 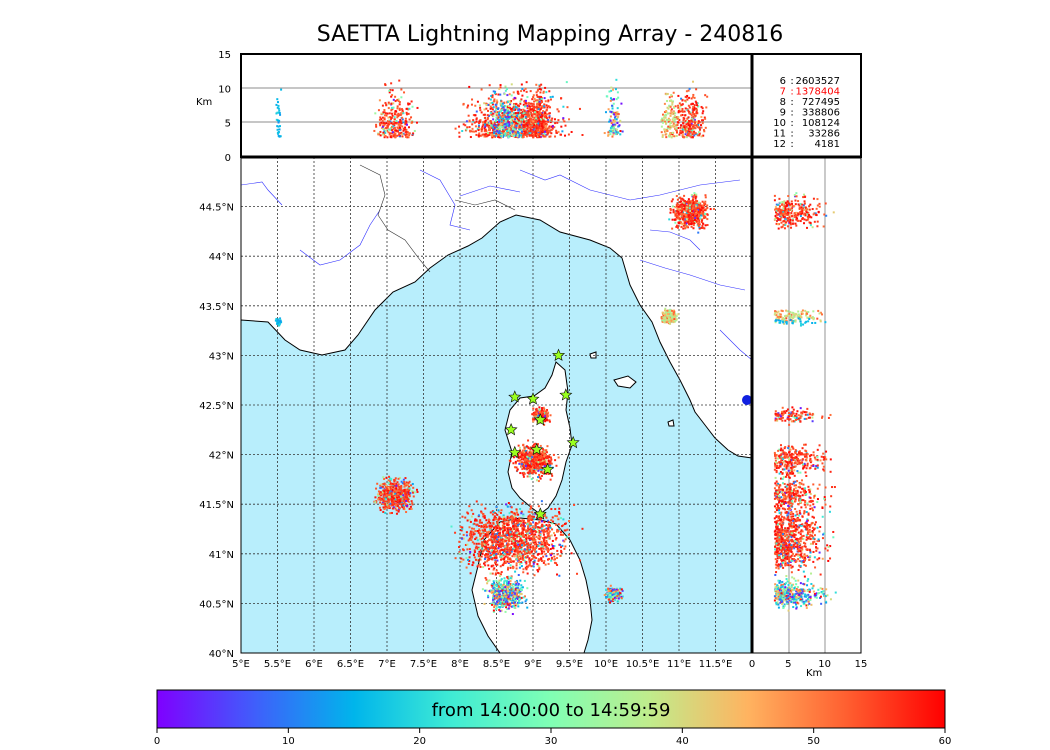 What do you see at coordinates (204, 102) in the screenshot?
I see `top-axis-unit: Km` at bounding box center [204, 102].